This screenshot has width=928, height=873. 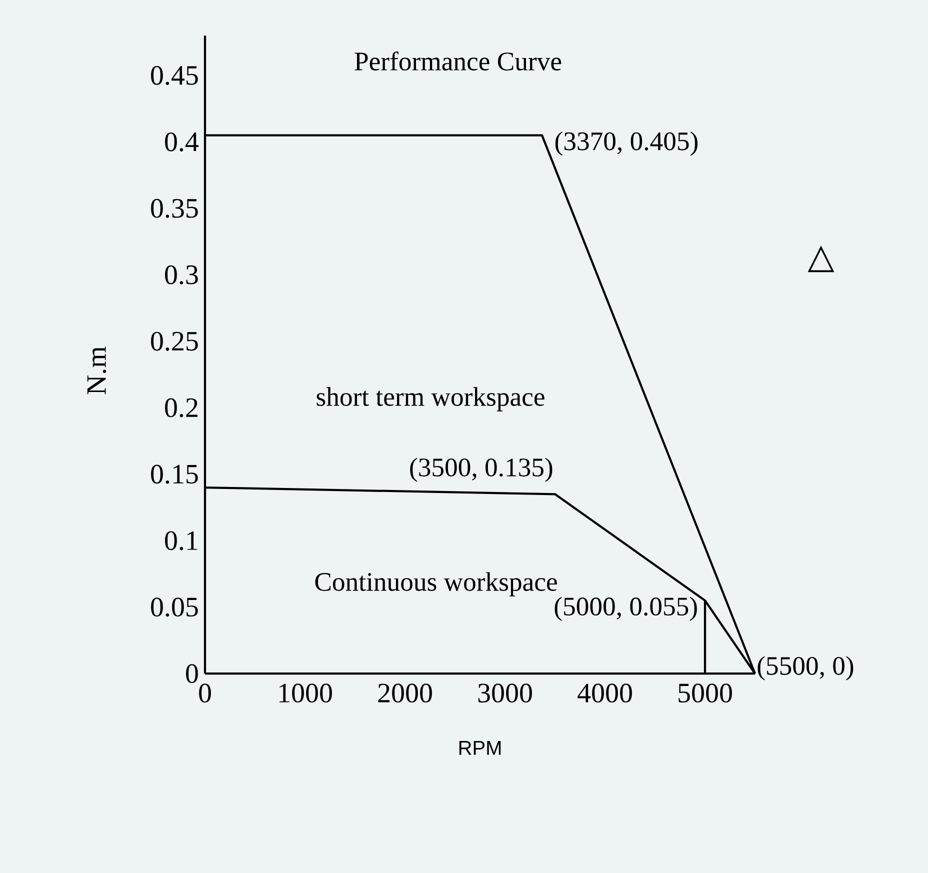 I want to click on x-tick-label: 5000, so click(x=705, y=693).